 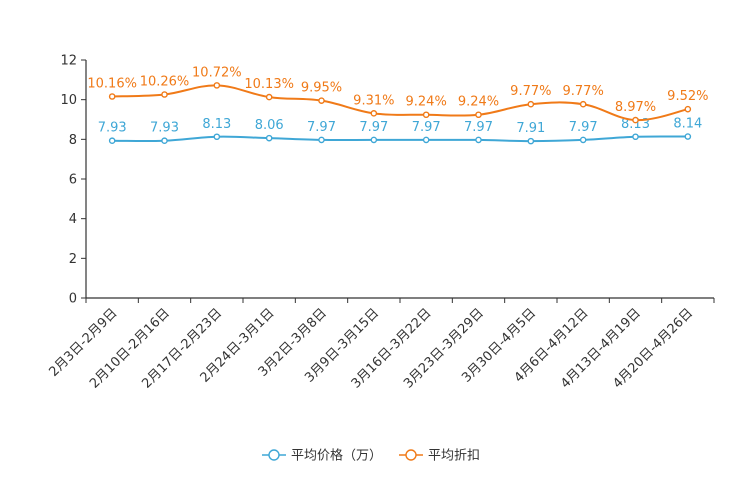 I want to click on data-label: 8.14, so click(x=687, y=124).